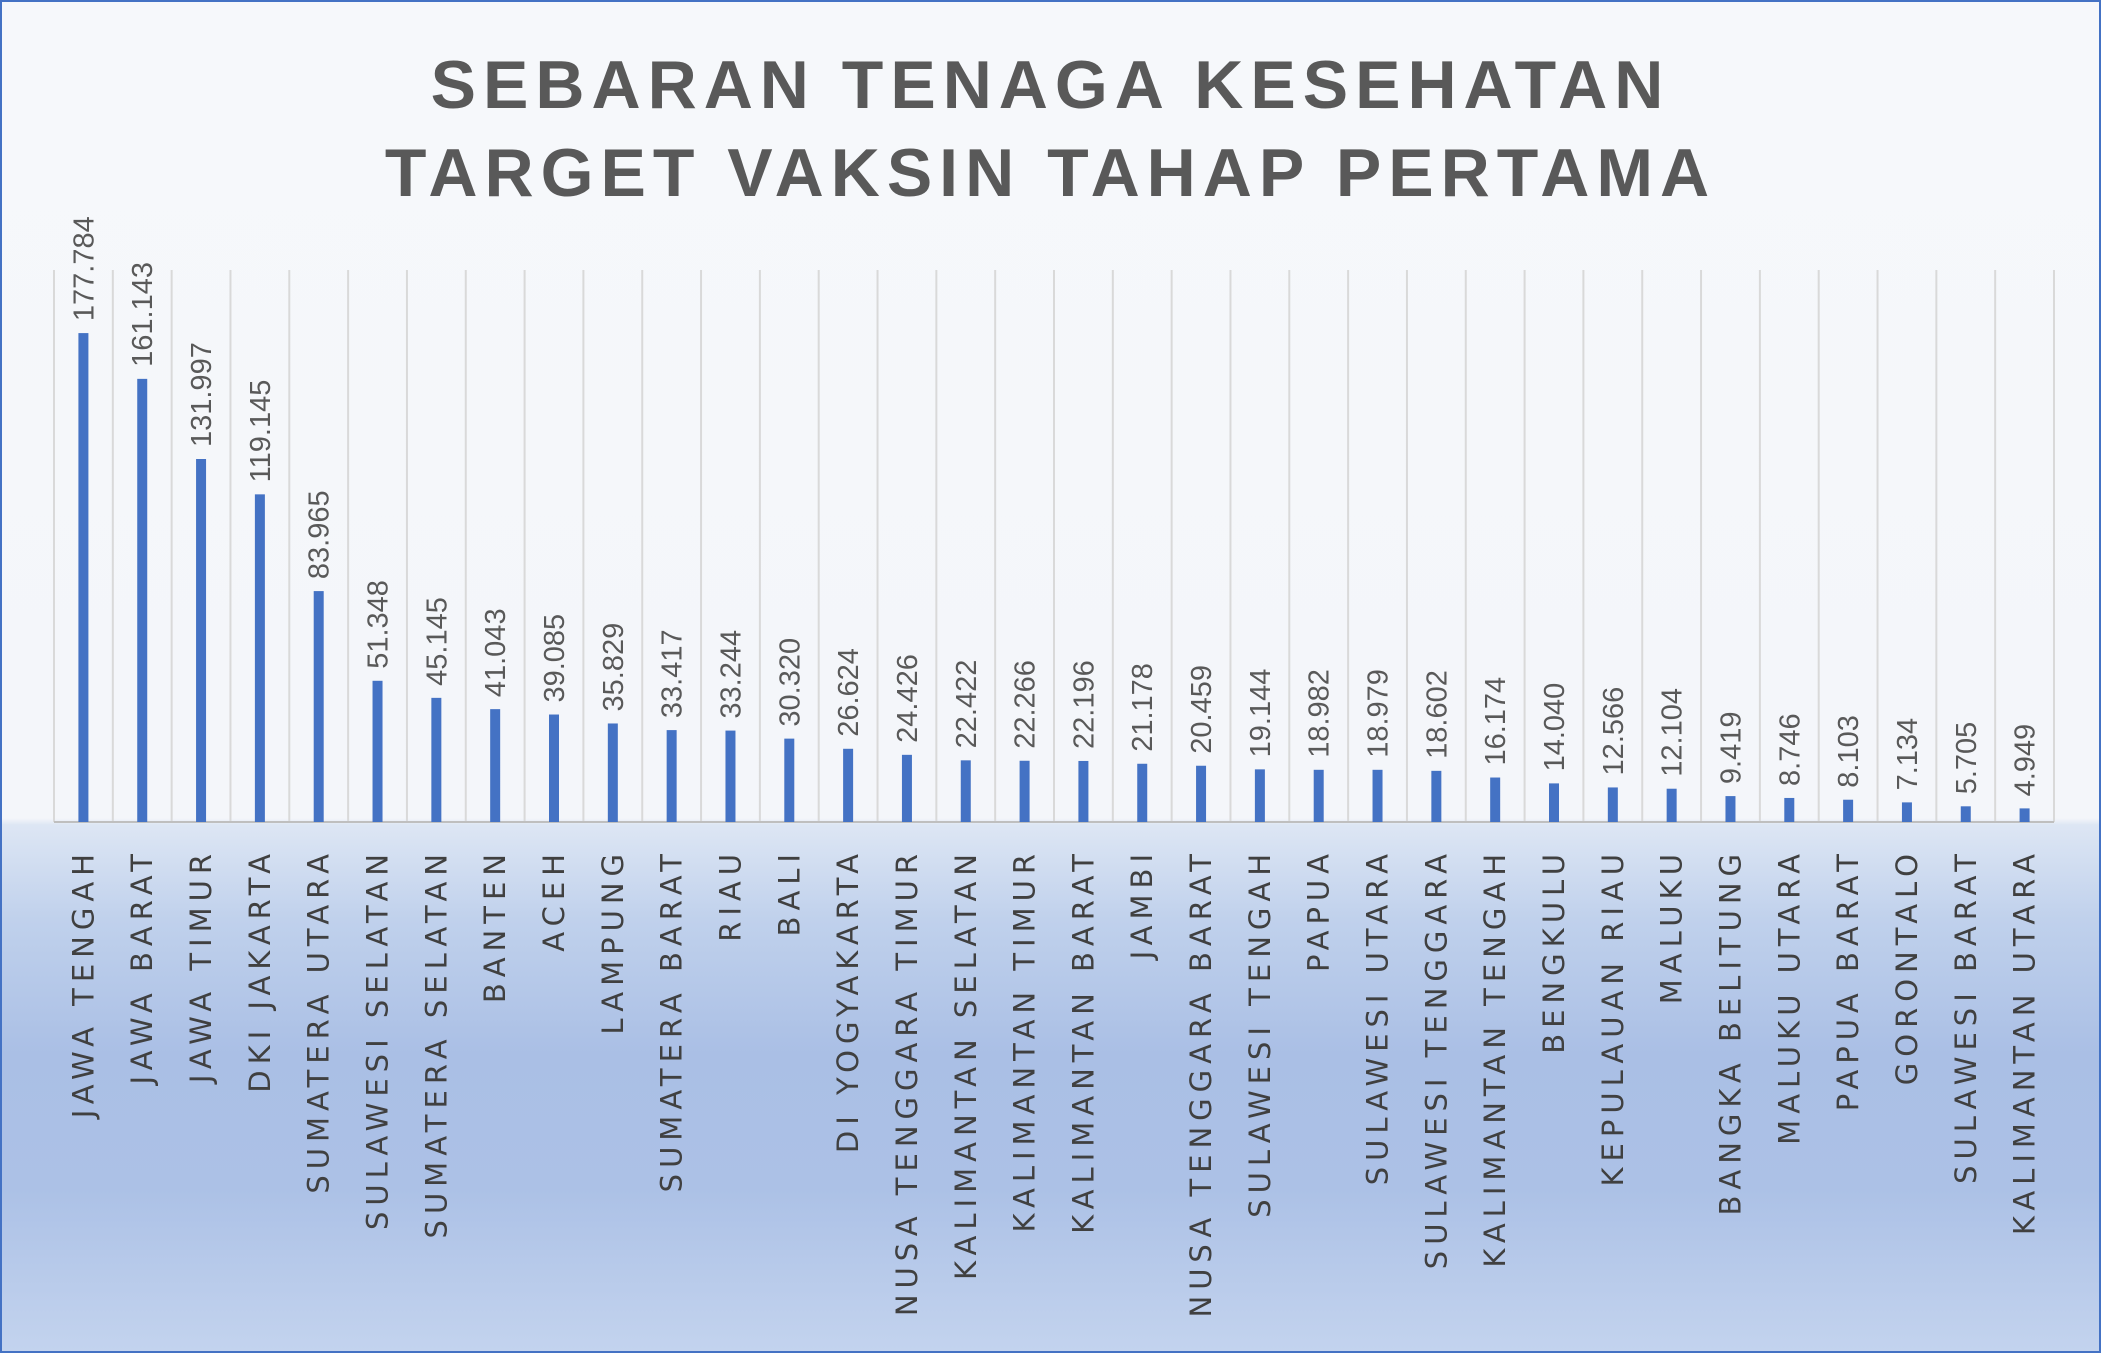 Image resolution: width=2101 pixels, height=1353 pixels. Describe the element at coordinates (907, 1082) in the screenshot. I see `x-tick-label: NUSA TENGGARA TIMUR` at that location.